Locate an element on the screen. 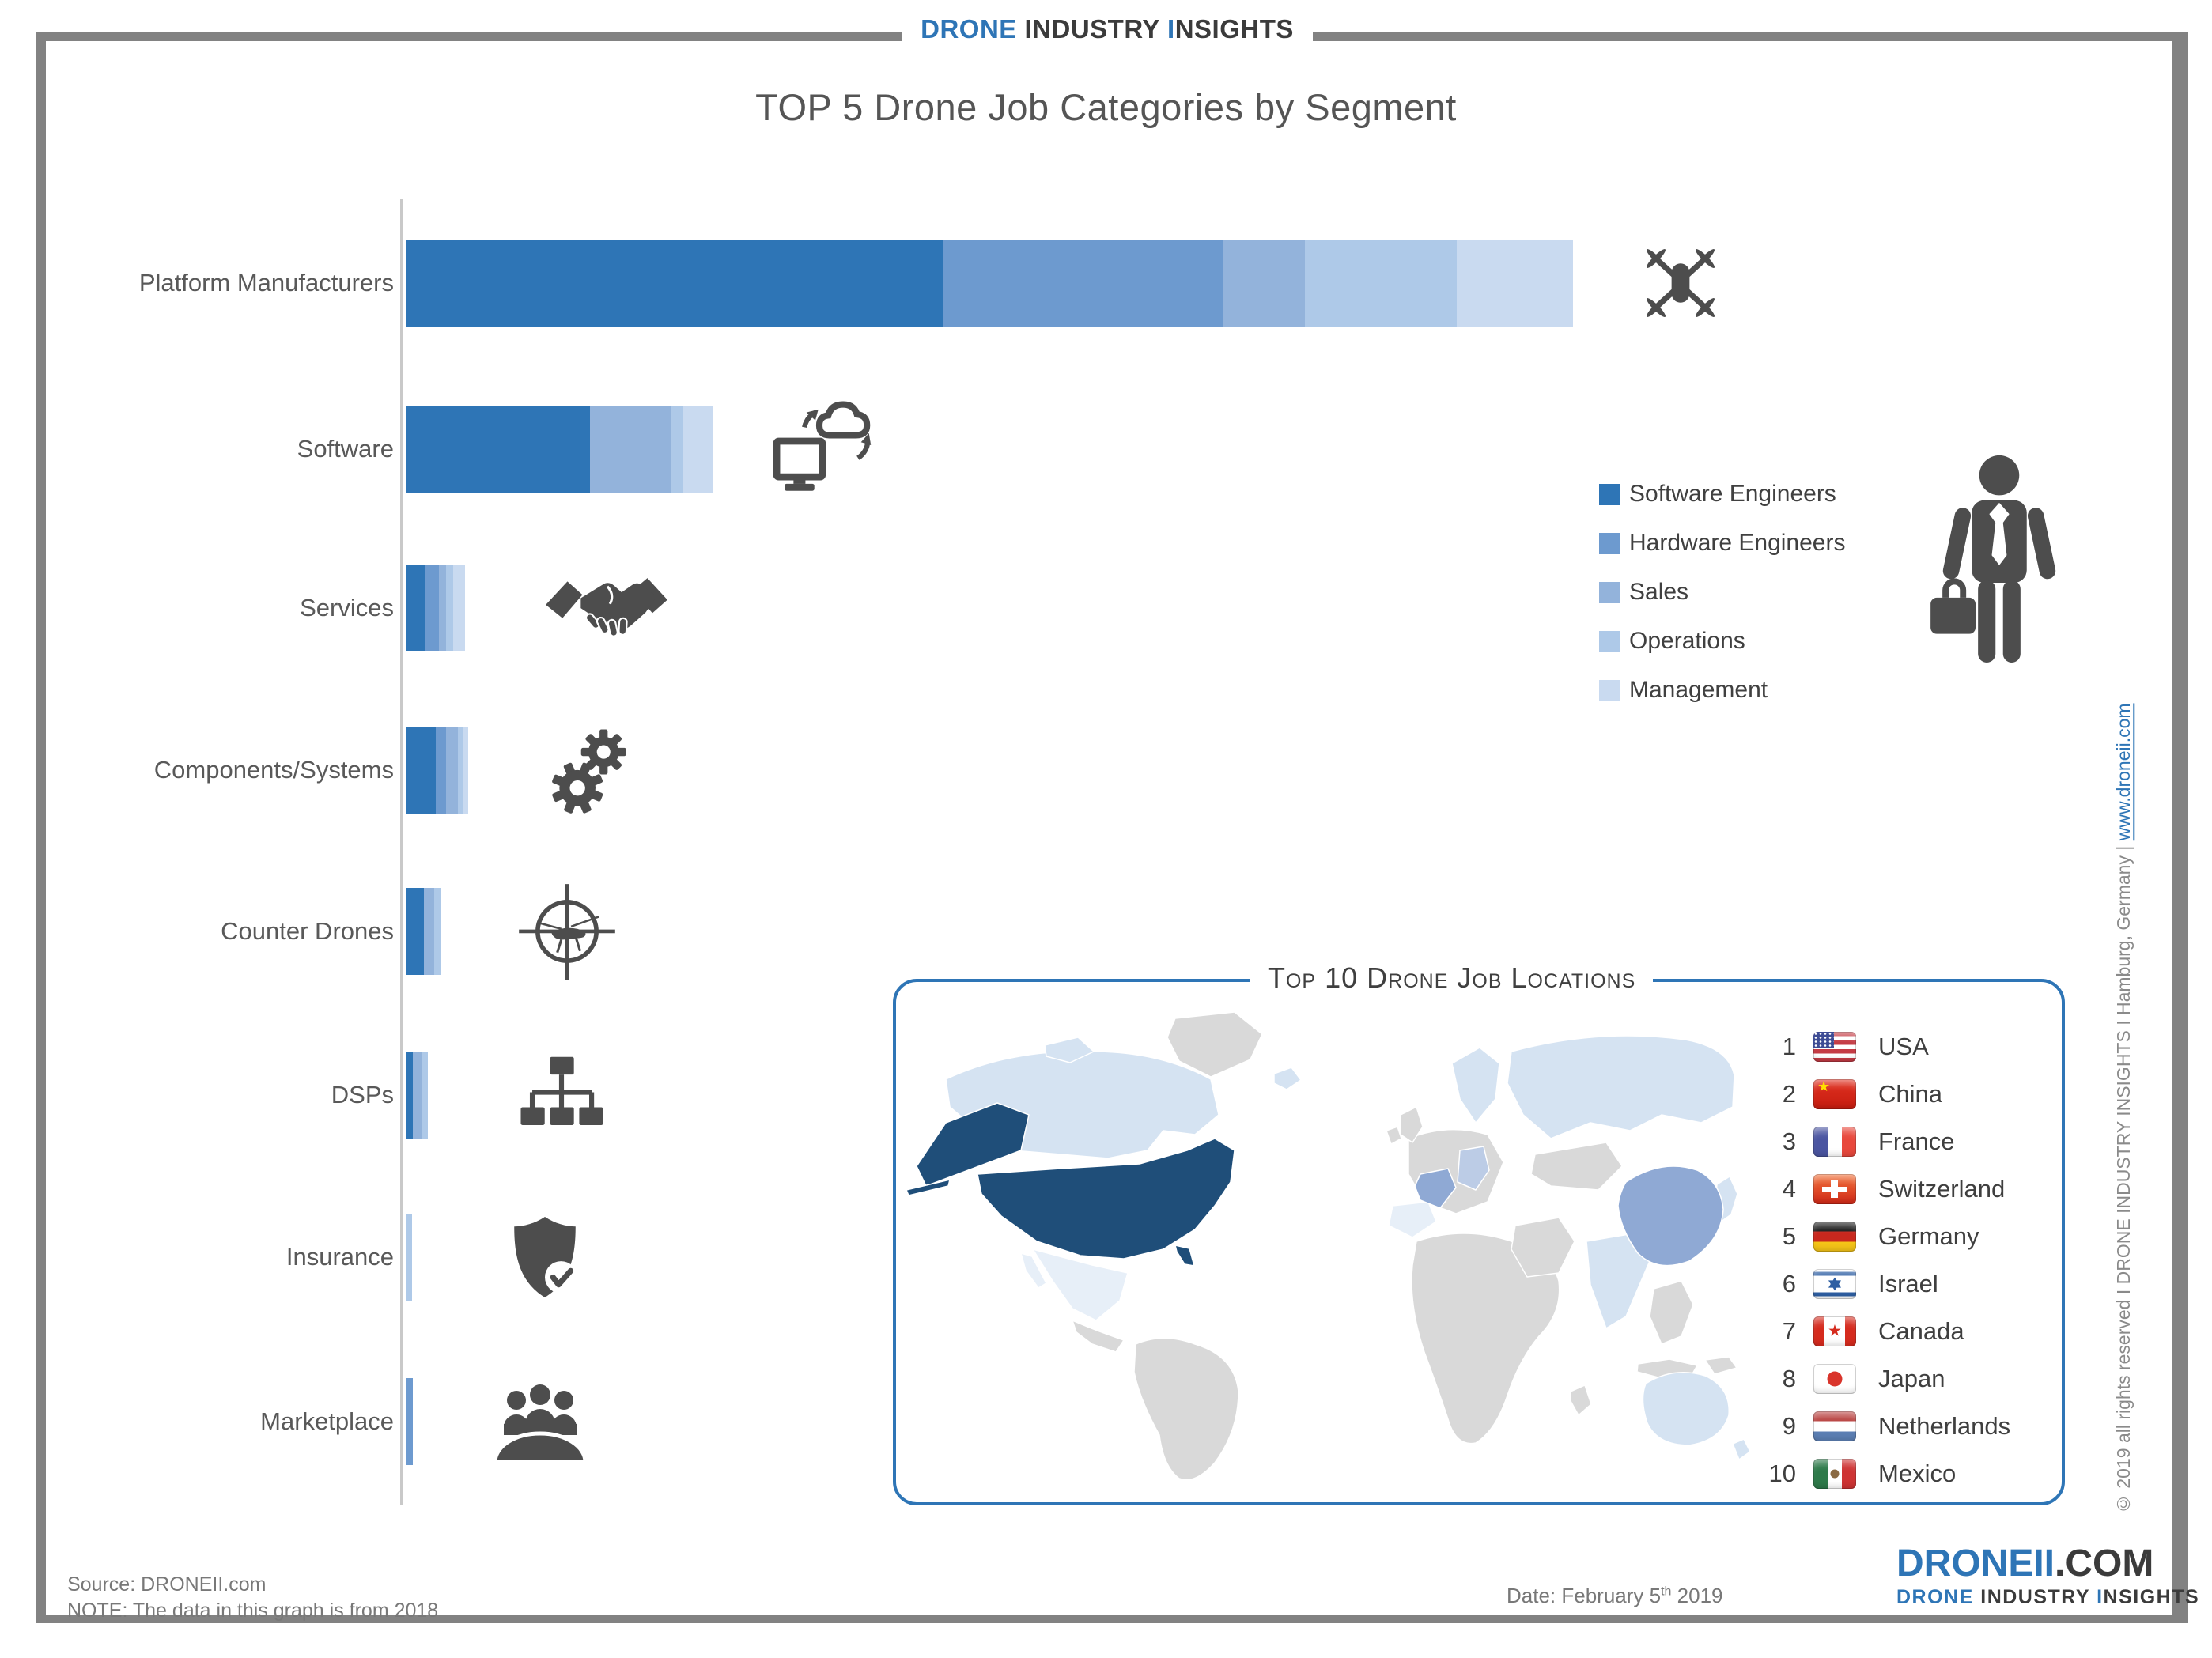  location-rank: 9 is located at coordinates (1789, 1426).